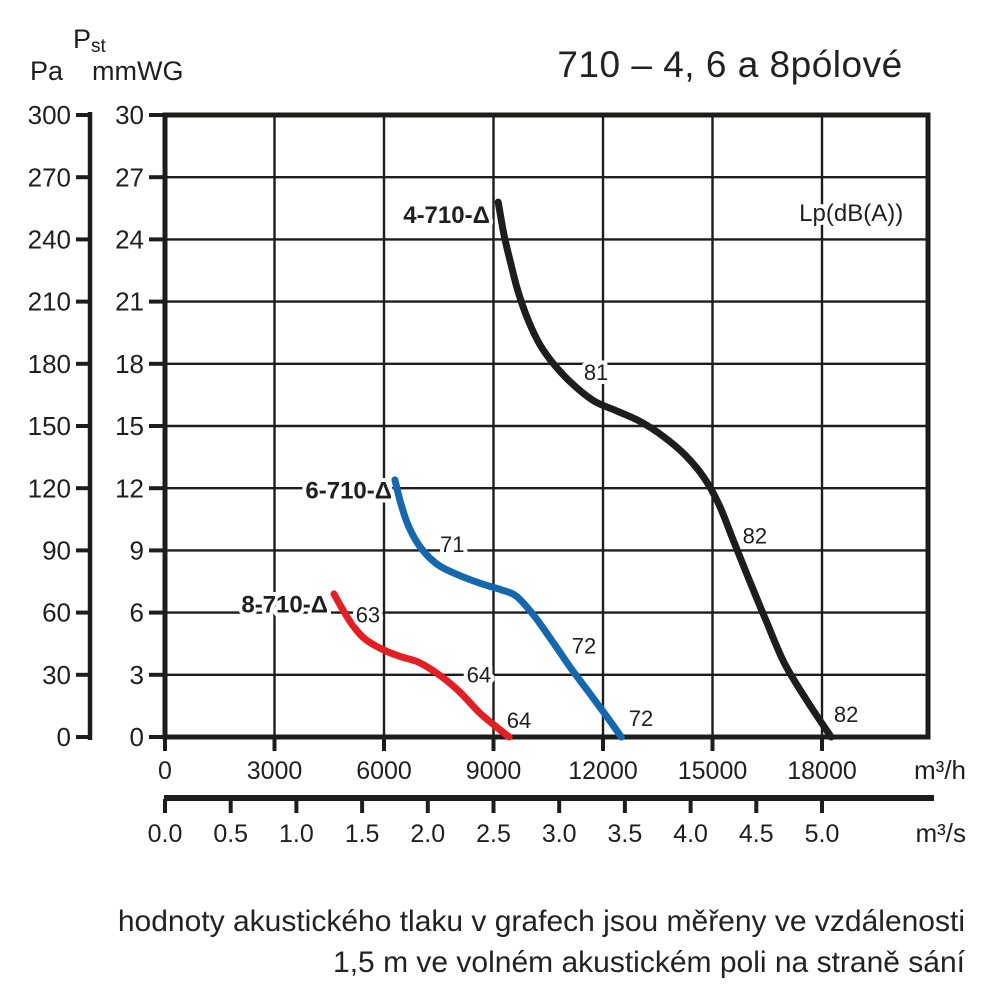 This screenshot has height=1000, width=1000. What do you see at coordinates (129, 488) in the screenshot?
I see `mmwg-tick-label: 12` at bounding box center [129, 488].